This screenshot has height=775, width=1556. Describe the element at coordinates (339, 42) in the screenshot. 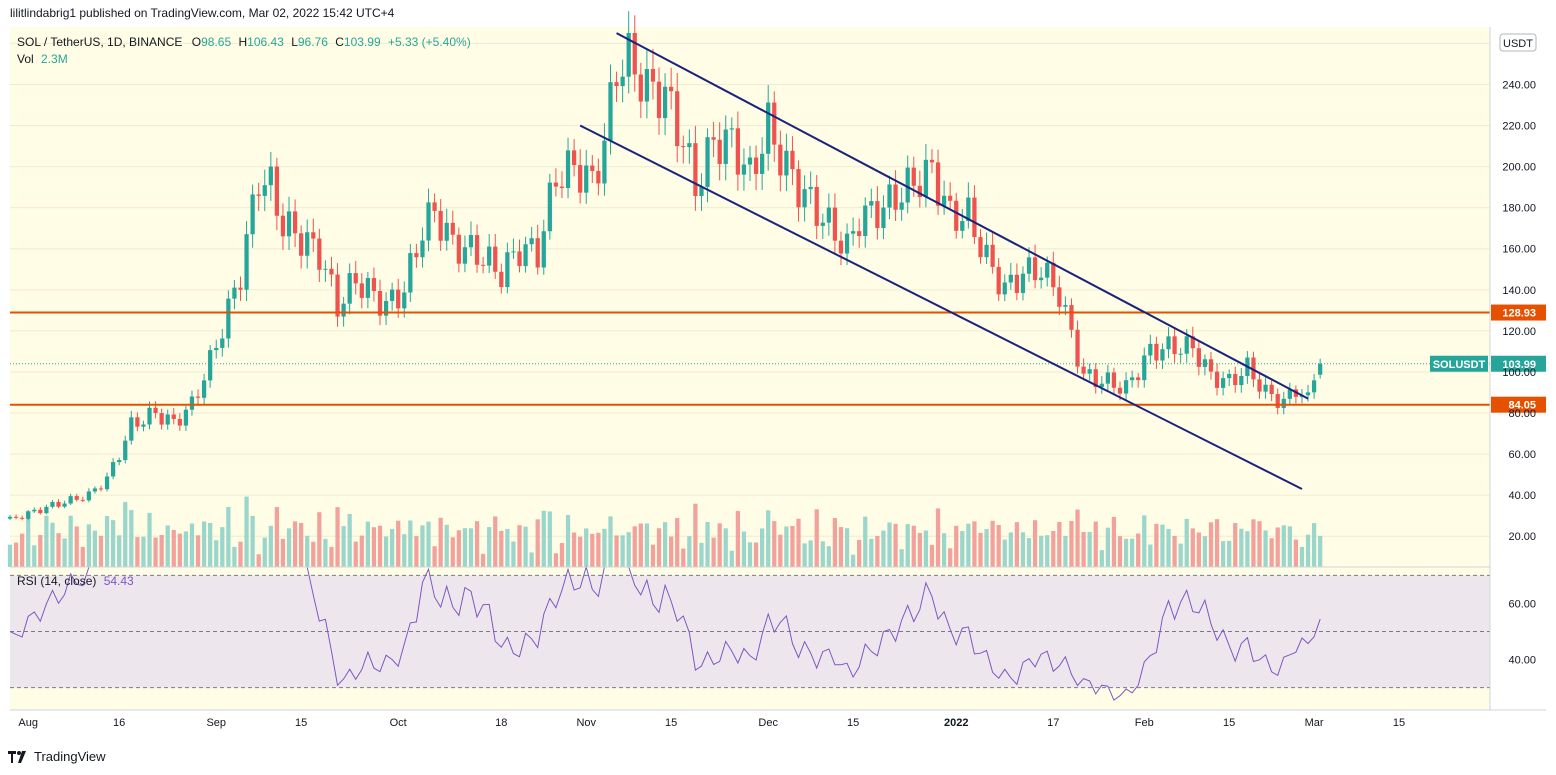

I see `legend-close-label: C` at that location.